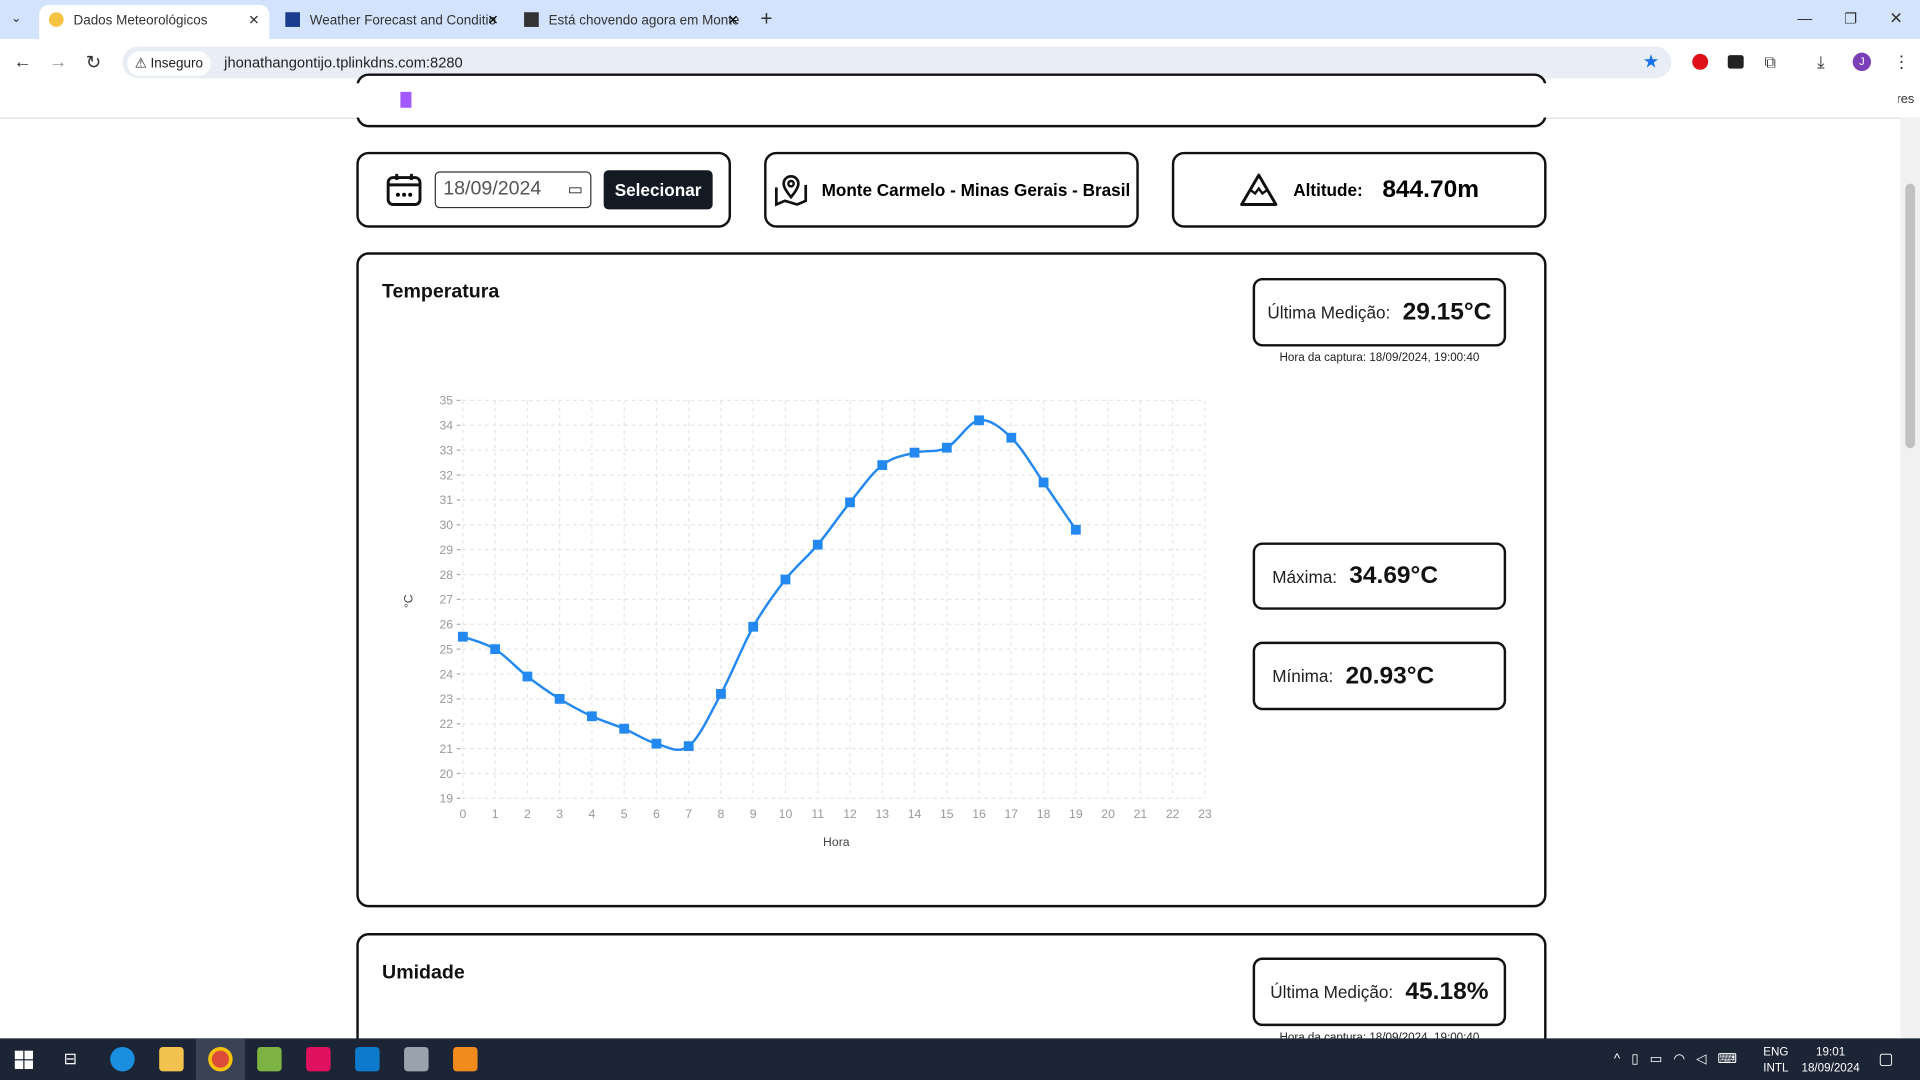 The width and height of the screenshot is (1920, 1080). What do you see at coordinates (423, 973) in the screenshot?
I see `card-title: Umidade` at bounding box center [423, 973].